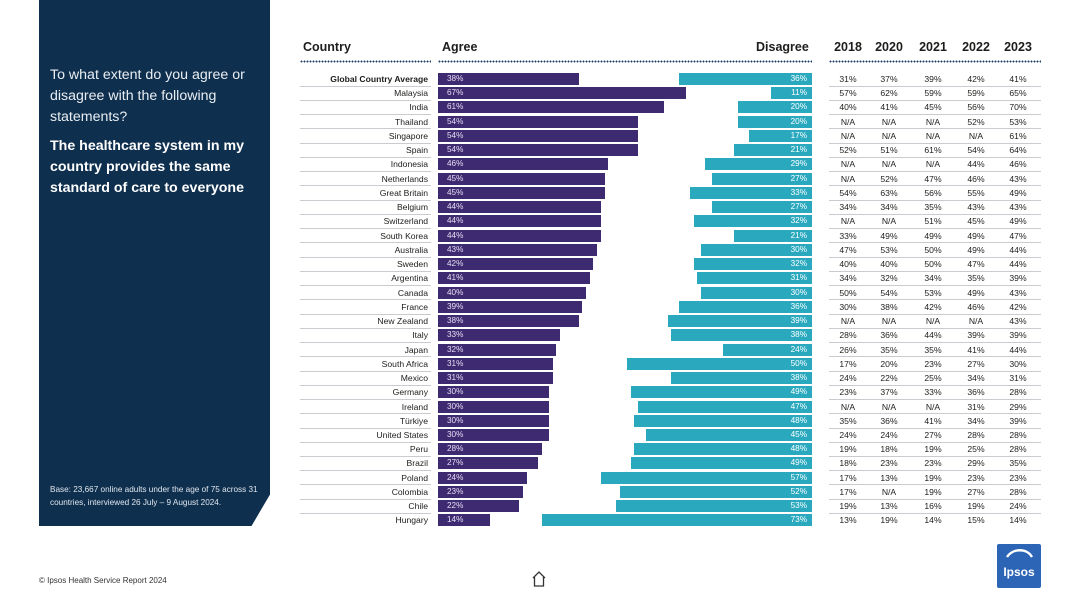 Image resolution: width=1080 pixels, height=607 pixels. I want to click on year-cell-2023: 28%, so click(1018, 392).